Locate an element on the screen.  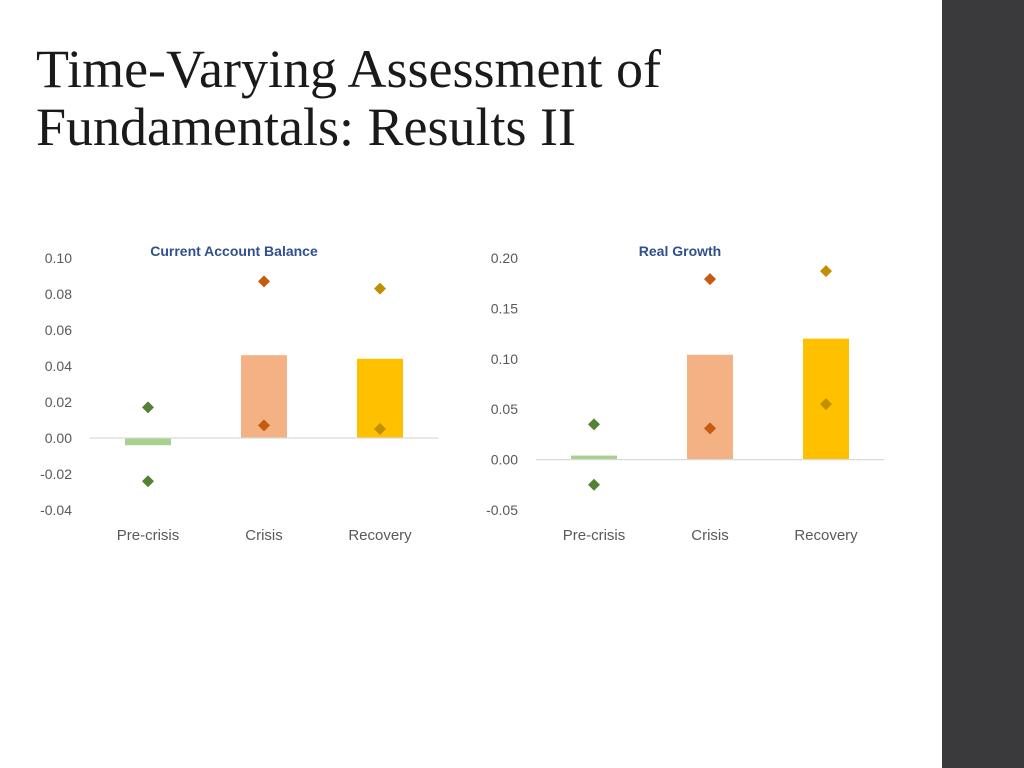
y-tick-label: -0.05 is located at coordinates (502, 510).